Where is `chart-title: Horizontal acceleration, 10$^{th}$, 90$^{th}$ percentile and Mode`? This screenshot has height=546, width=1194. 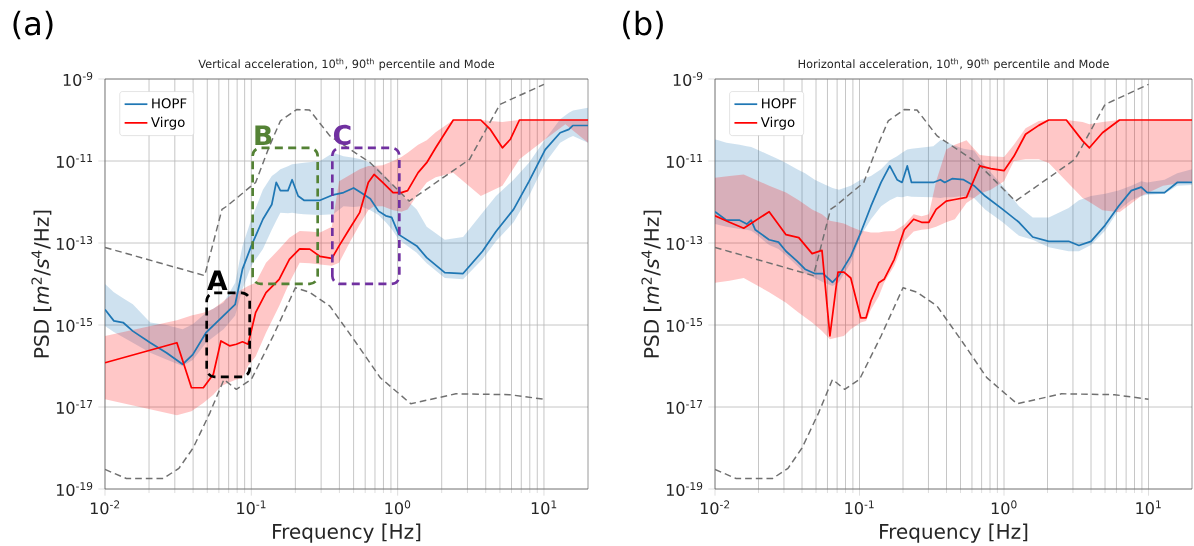
chart-title: Horizontal acceleration, 10$^{th}$, 90$^{th}$ percentile and Mode is located at coordinates (953, 64).